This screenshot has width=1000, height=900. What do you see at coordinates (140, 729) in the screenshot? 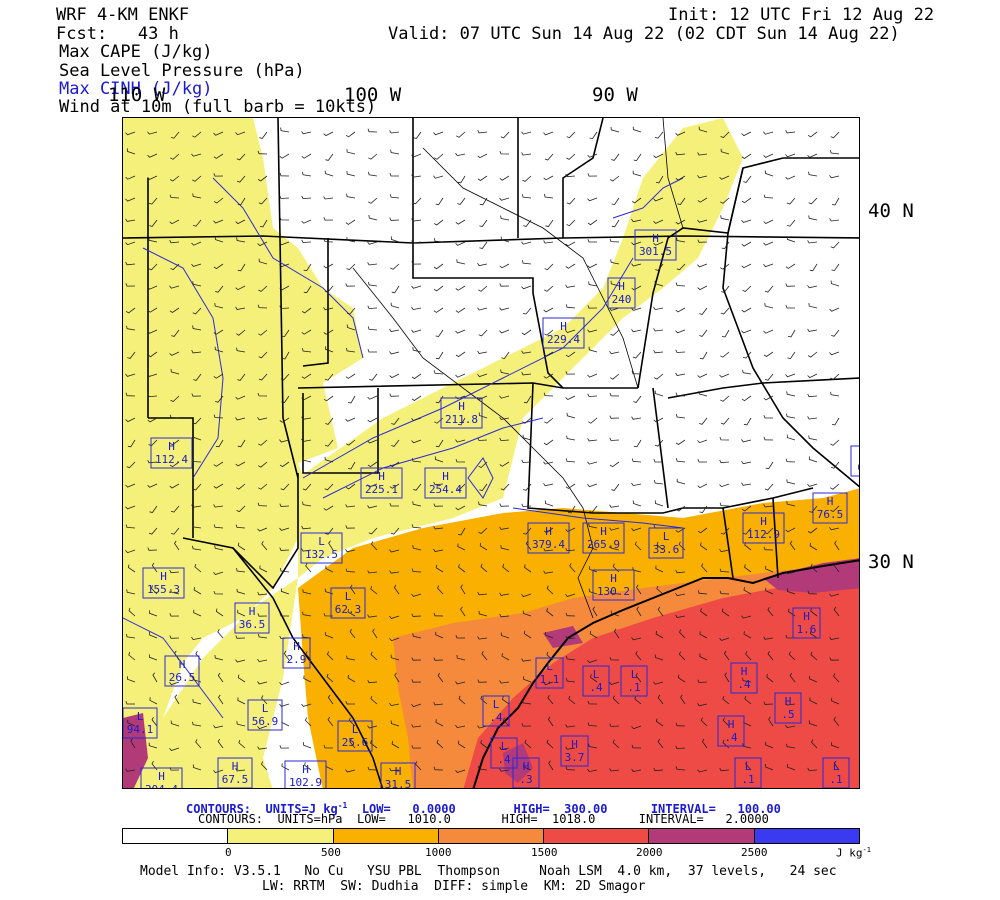
I see `marker-value: 94.1` at bounding box center [140, 729].